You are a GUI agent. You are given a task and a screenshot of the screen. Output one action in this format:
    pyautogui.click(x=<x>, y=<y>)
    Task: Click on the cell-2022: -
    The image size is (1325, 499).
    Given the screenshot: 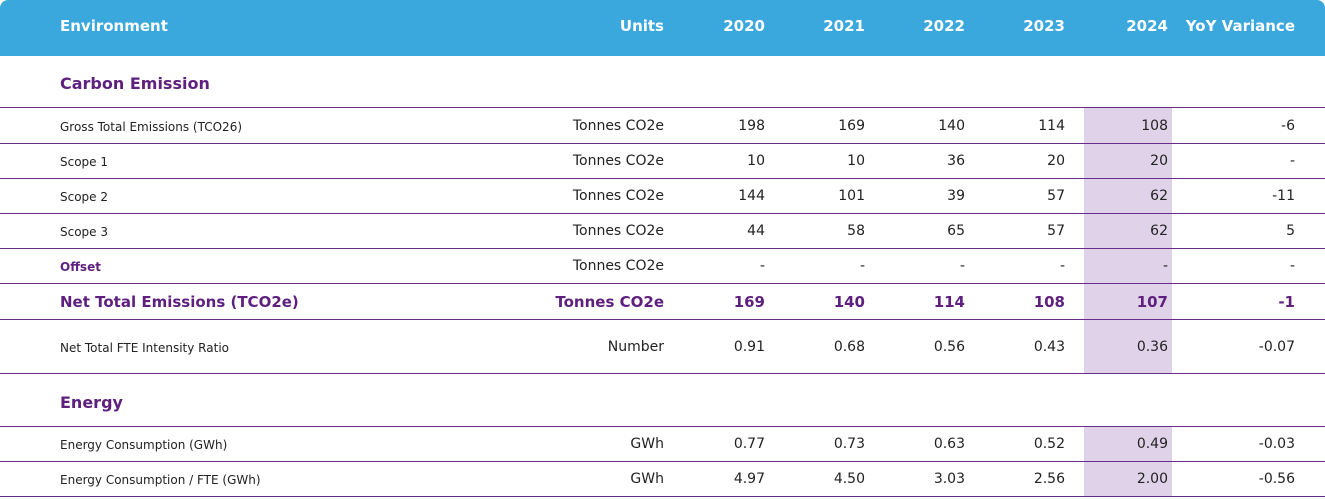 What is the action you would take?
    pyautogui.click(x=962, y=266)
    